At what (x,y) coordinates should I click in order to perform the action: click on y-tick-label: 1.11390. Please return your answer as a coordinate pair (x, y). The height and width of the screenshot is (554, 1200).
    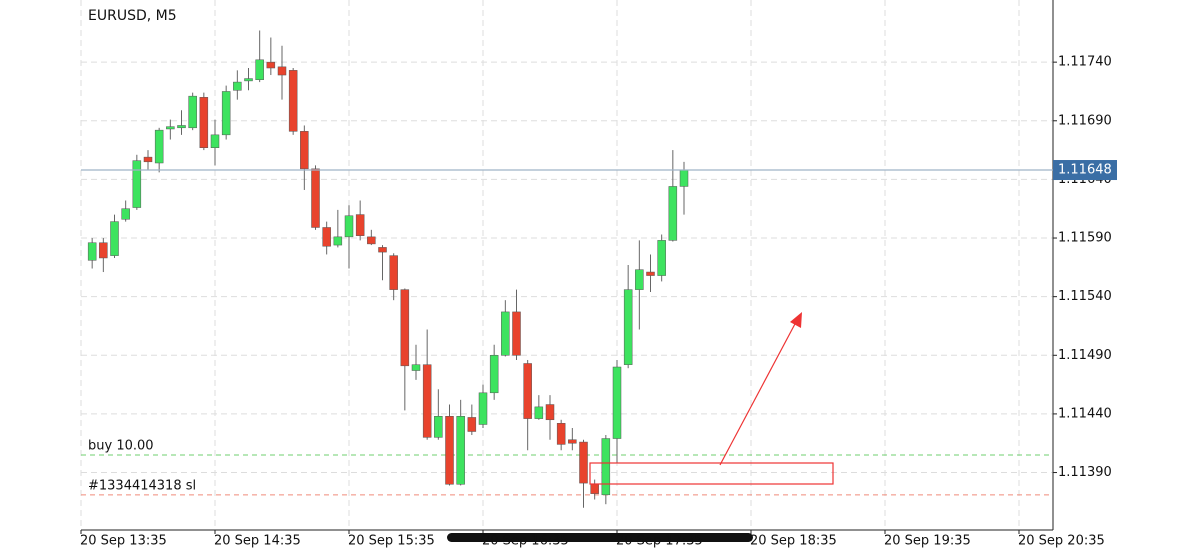
    Looking at the image, I should click on (1085, 472).